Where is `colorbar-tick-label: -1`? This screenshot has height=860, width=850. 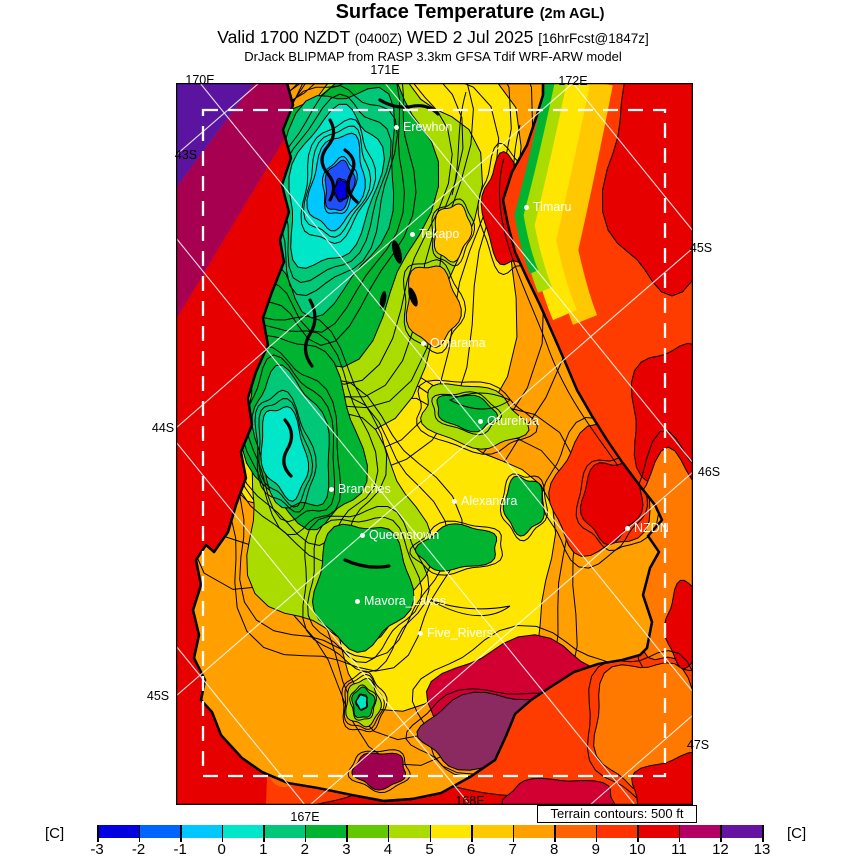
colorbar-tick-label: -1 is located at coordinates (180, 849).